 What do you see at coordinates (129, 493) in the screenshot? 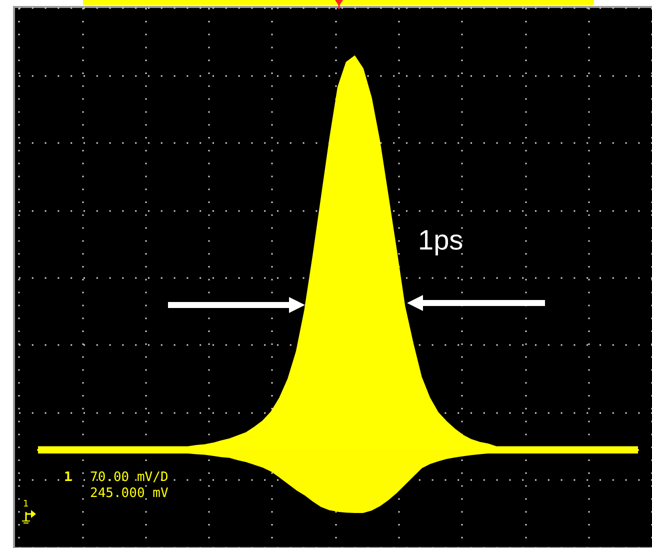
I see `annotation: 245.000 mV` at bounding box center [129, 493].